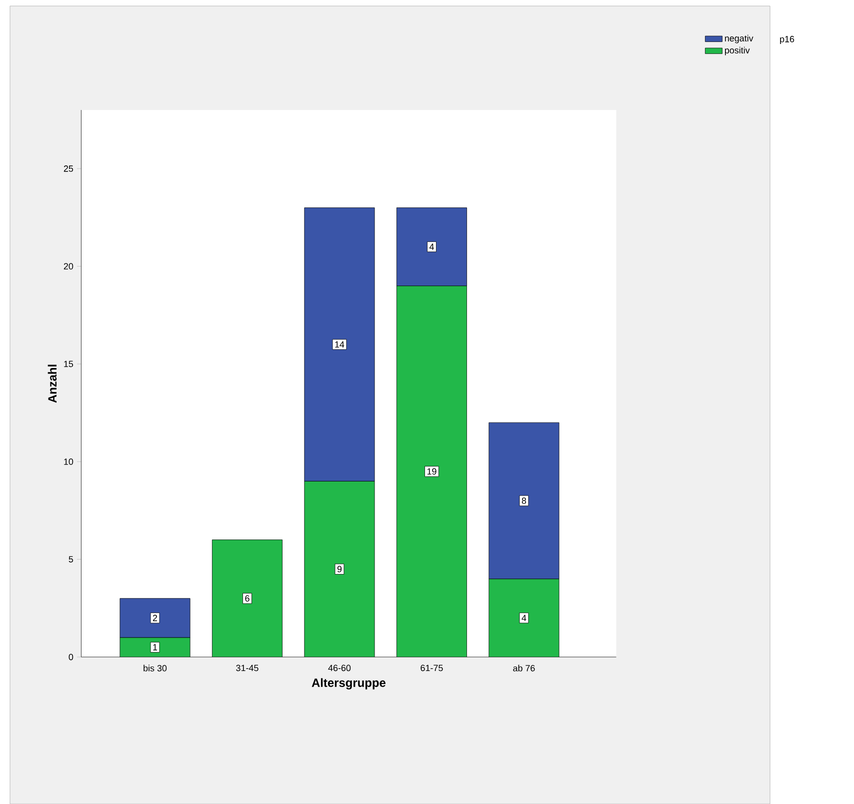 The image size is (854, 804). Describe the element at coordinates (69, 168) in the screenshot. I see `y-tick-label: 25` at that location.